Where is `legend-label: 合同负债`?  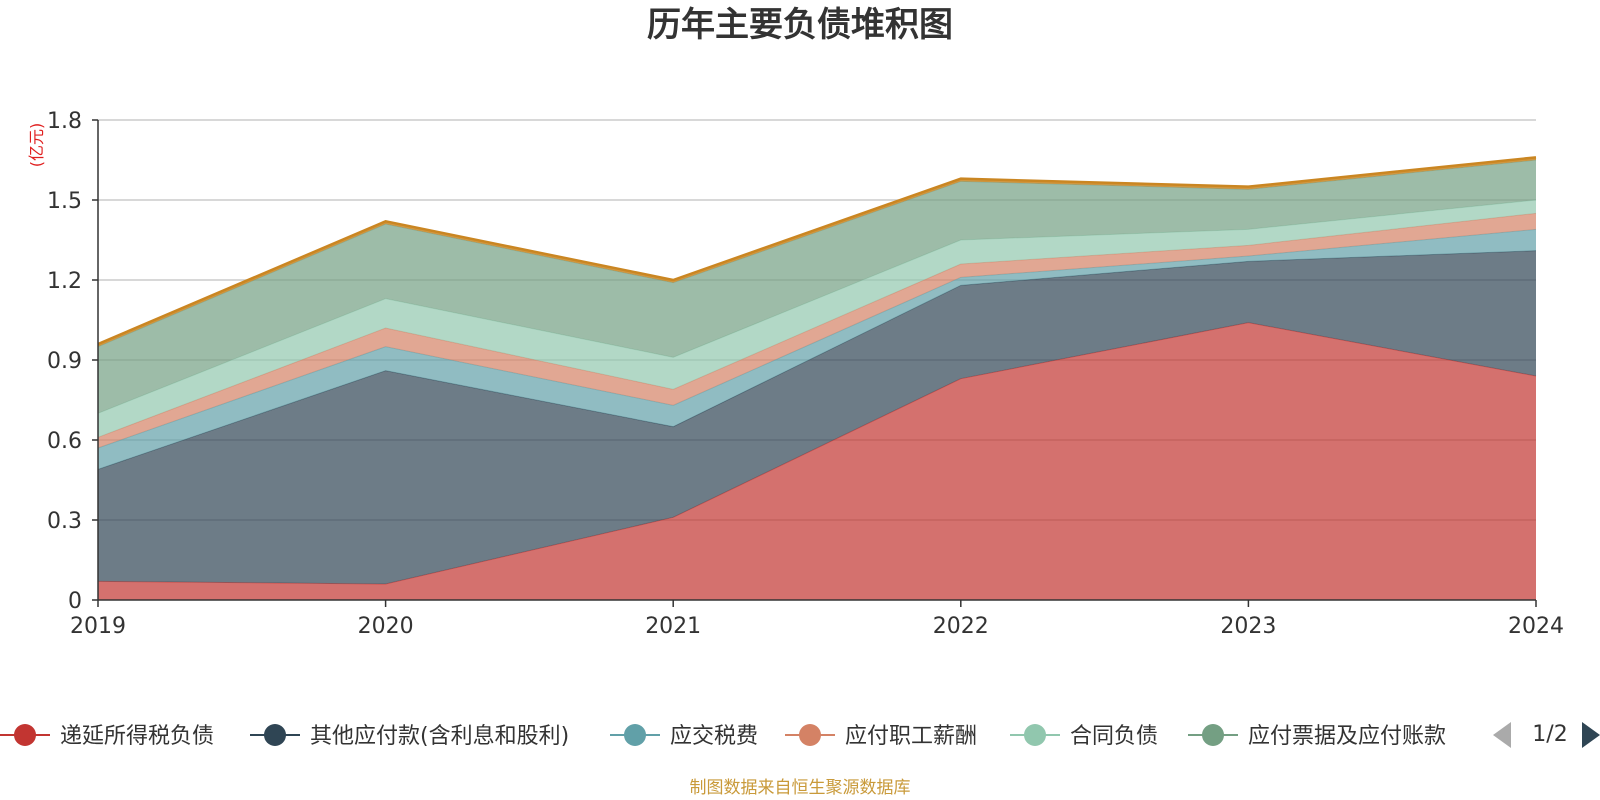
legend-label: 合同负债 is located at coordinates (1114, 736).